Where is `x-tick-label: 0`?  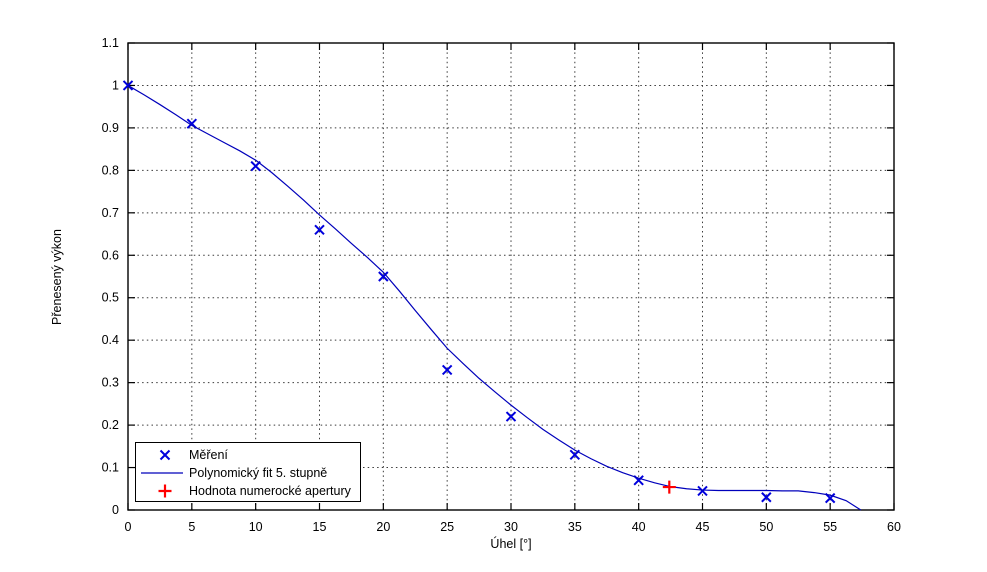 x-tick-label: 0 is located at coordinates (128, 527).